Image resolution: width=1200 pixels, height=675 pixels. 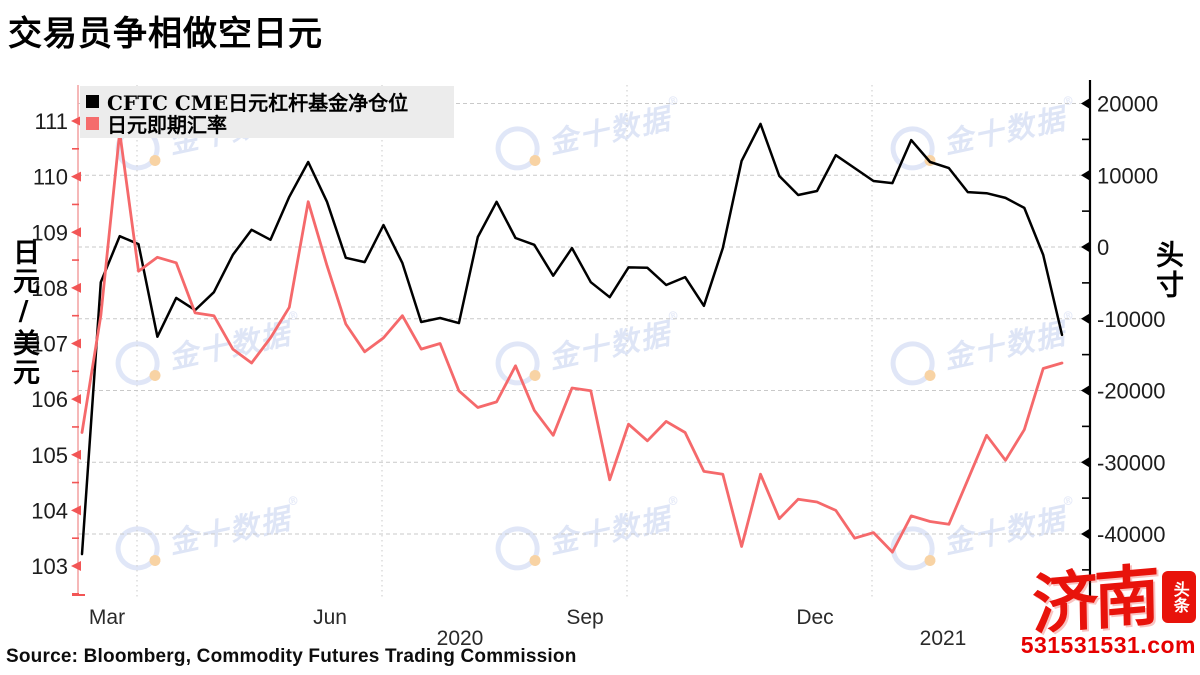 I want to click on x-tick-year-2021: 2021, so click(x=943, y=638).